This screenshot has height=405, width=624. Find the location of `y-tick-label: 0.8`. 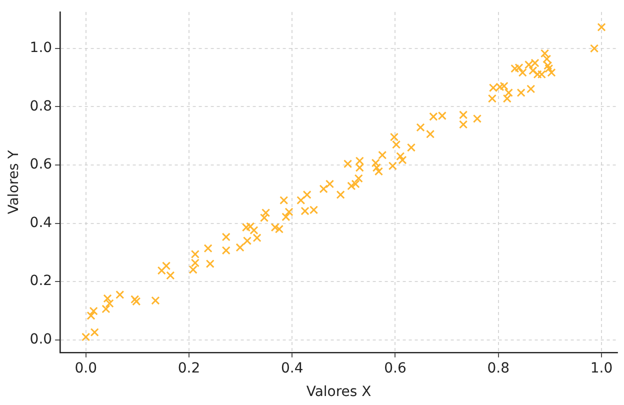

y-tick-label: 0.8 is located at coordinates (41, 106).